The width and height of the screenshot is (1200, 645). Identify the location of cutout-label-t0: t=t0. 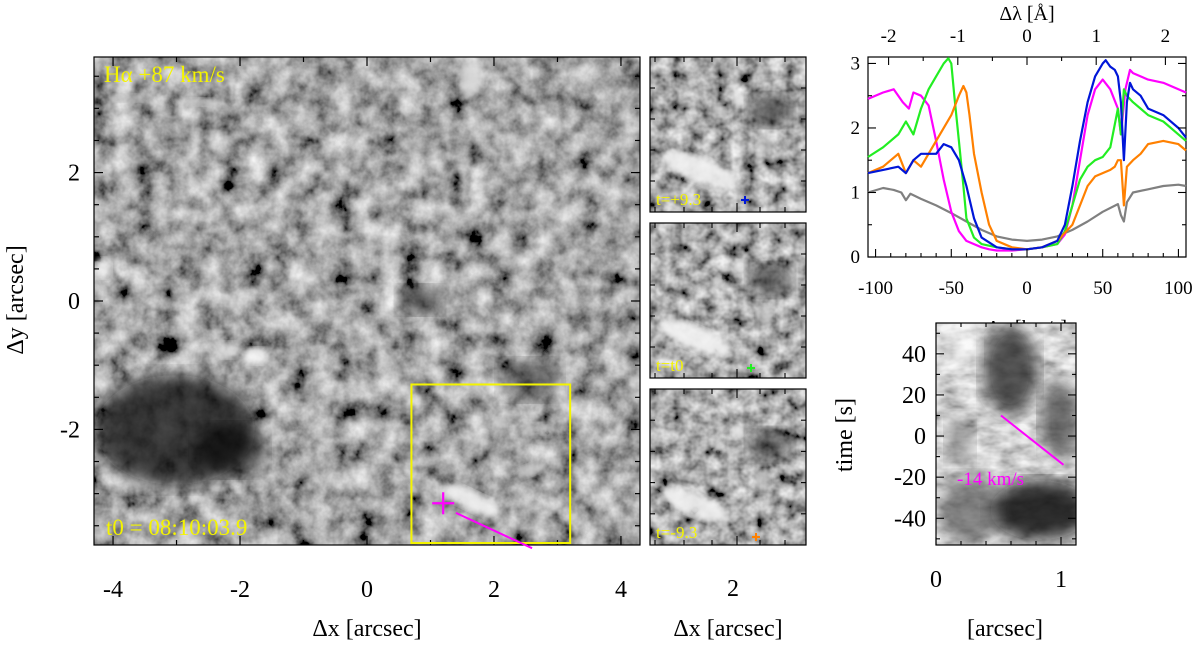
(670, 365).